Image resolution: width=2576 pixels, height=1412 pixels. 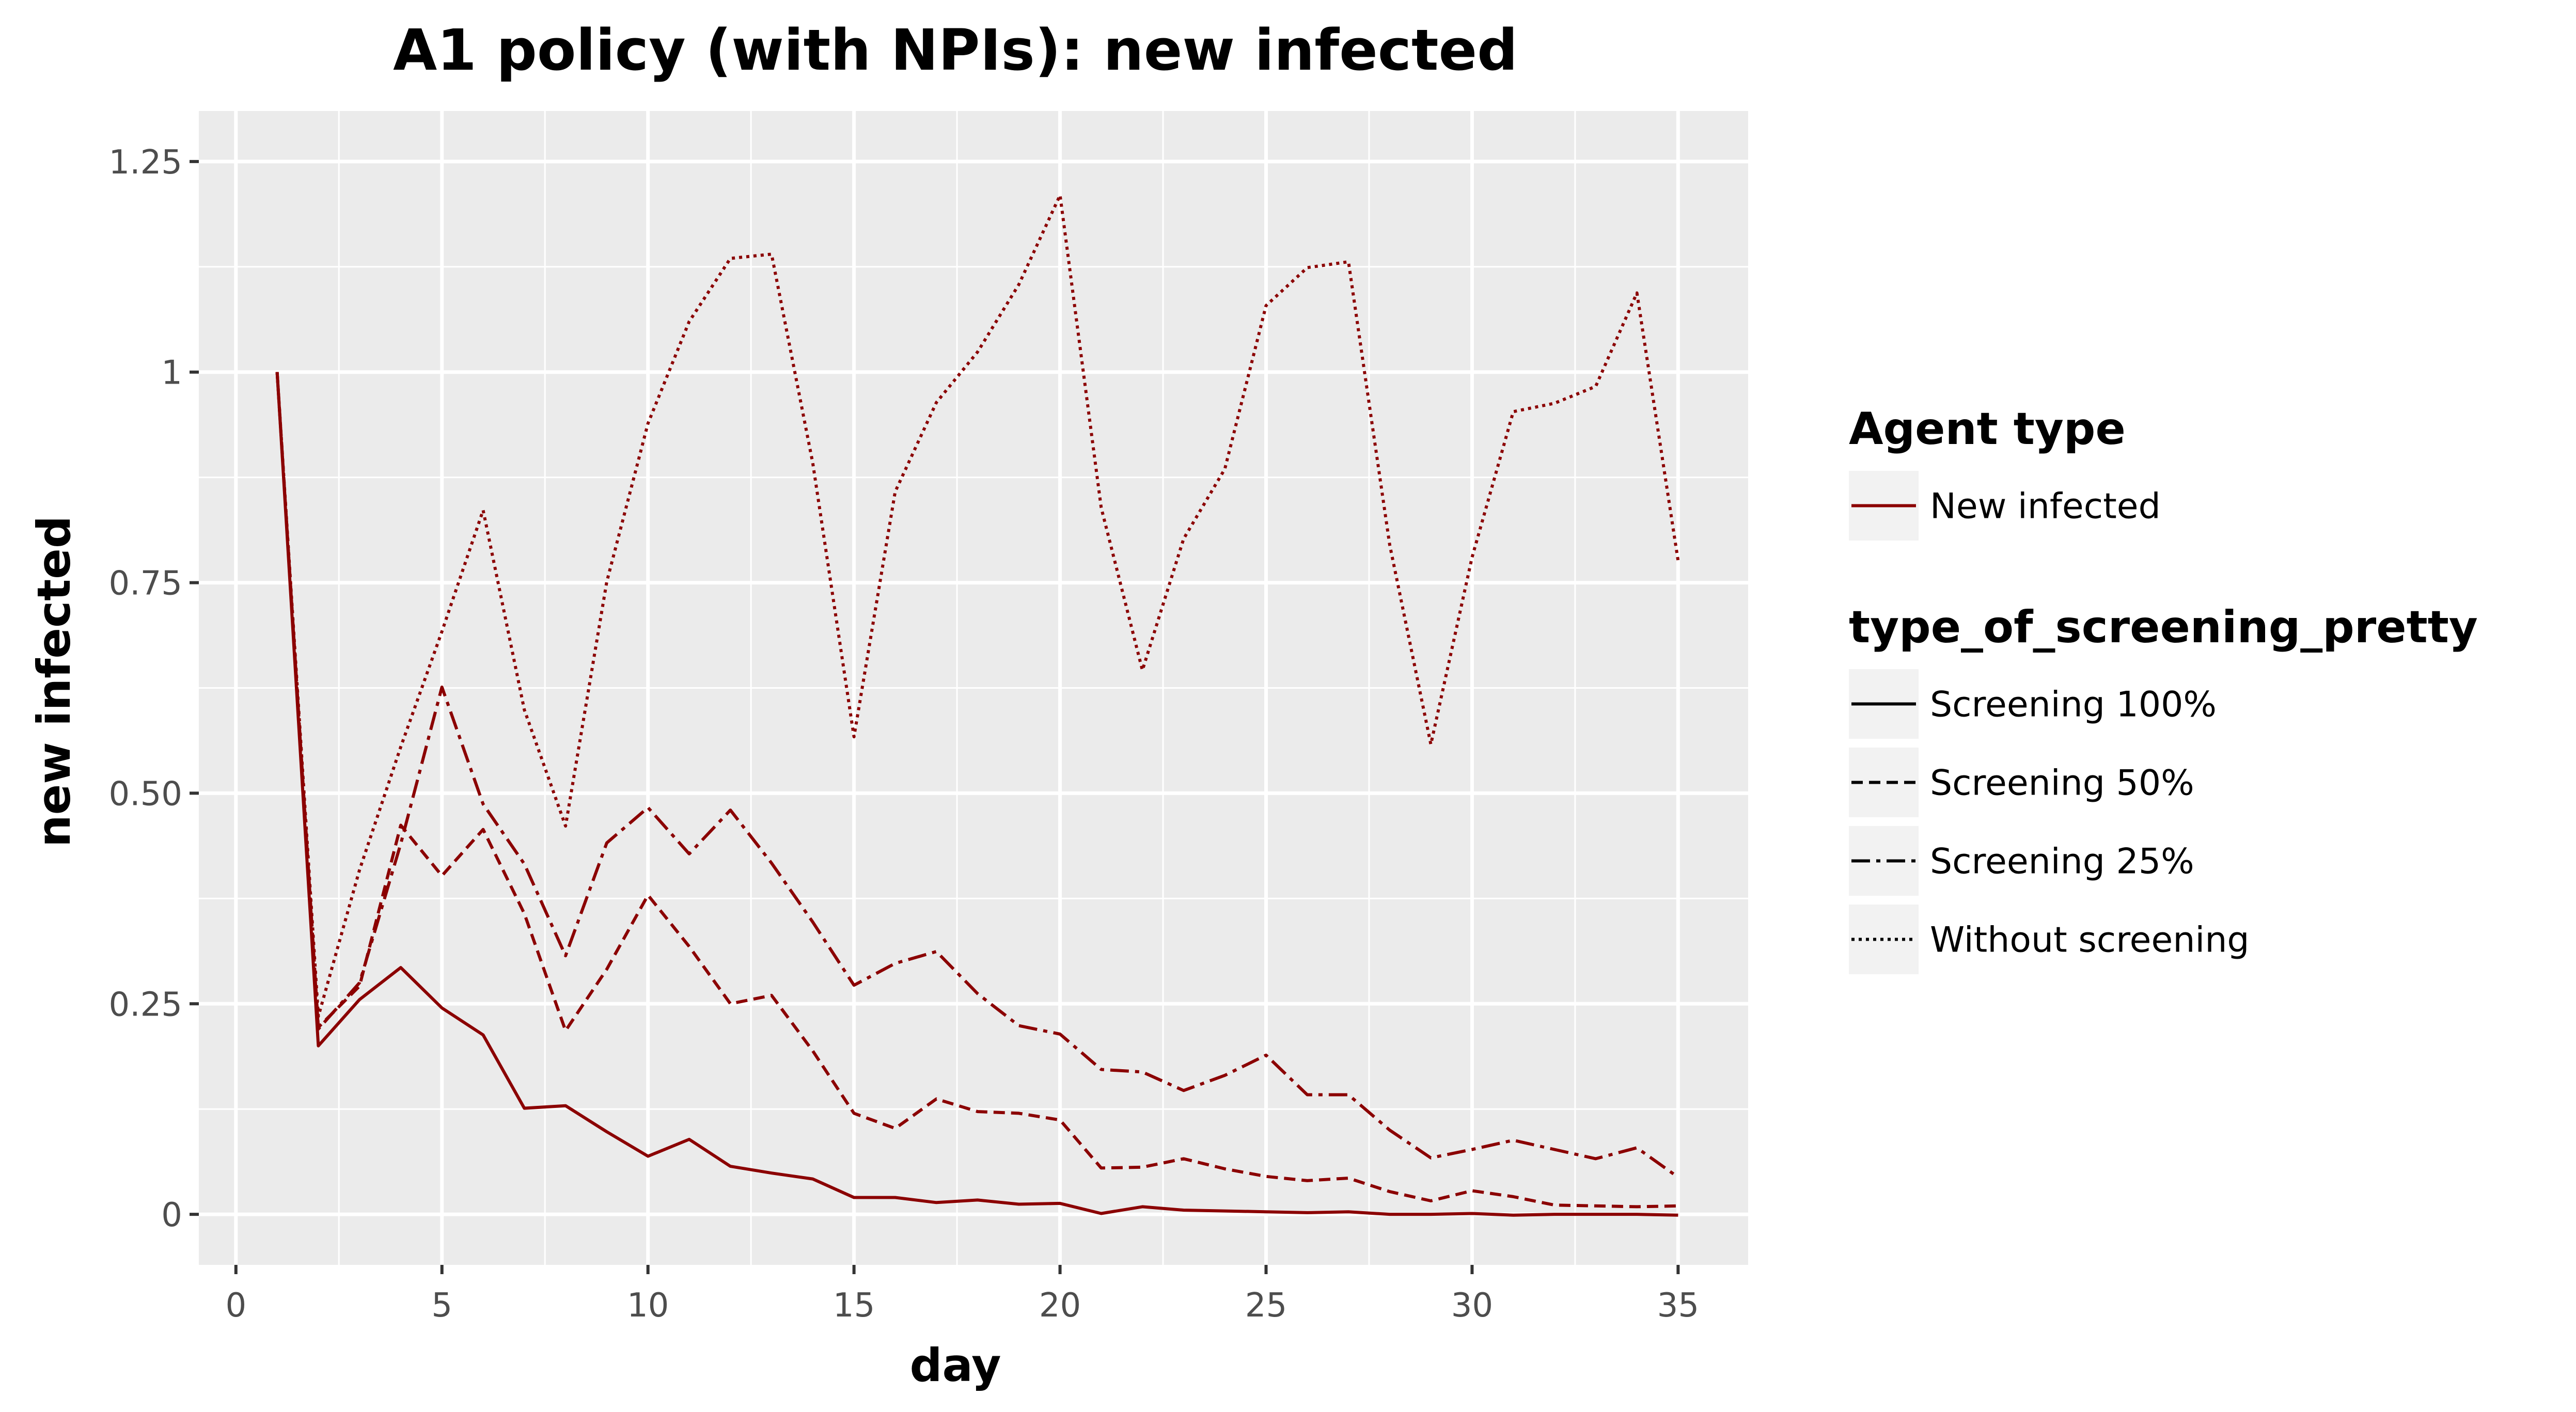 I want to click on x-tick-label: 20, so click(x=1060, y=1306).